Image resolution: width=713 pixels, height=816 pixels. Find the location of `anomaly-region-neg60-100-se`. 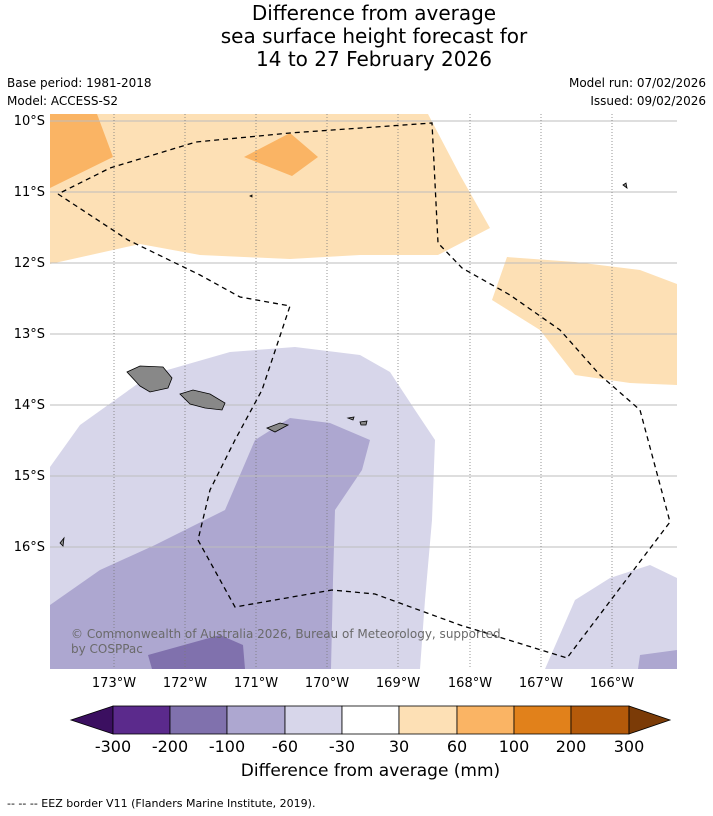

anomaly-region-neg60-100-se is located at coordinates (657, 659).